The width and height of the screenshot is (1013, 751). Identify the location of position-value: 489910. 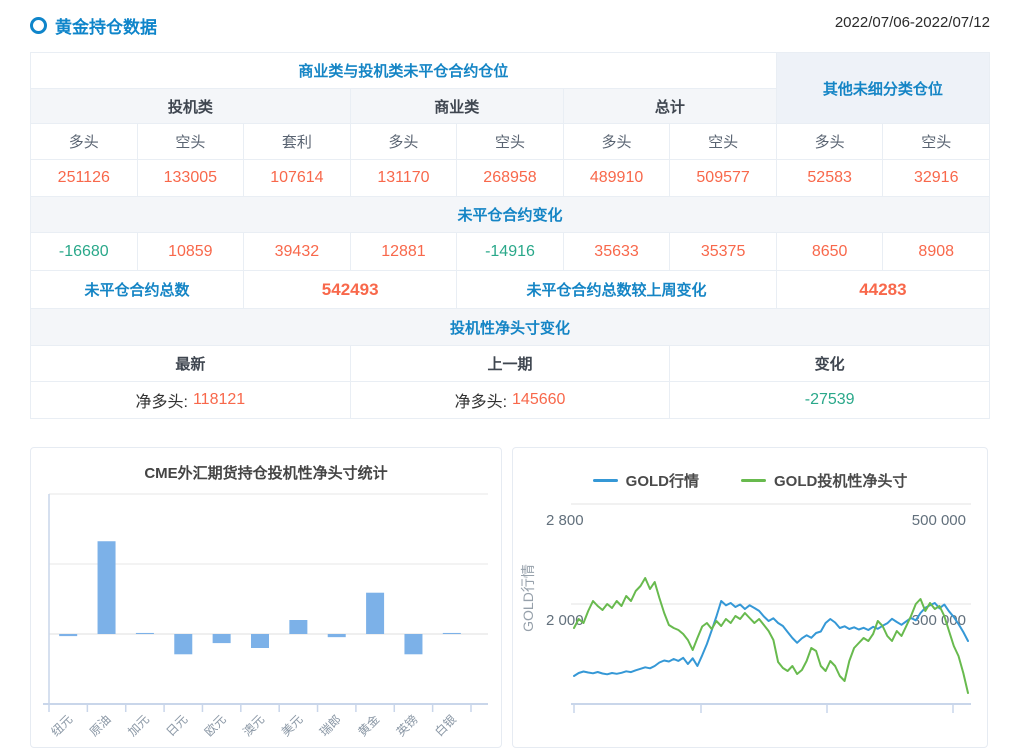
(617, 178).